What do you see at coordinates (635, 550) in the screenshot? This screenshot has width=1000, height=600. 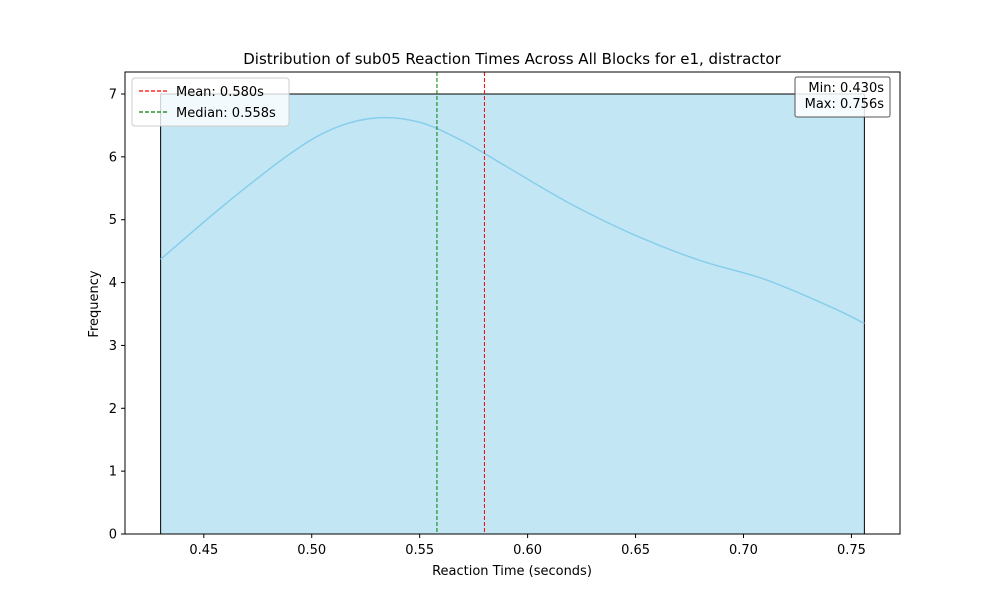 I see `x-tick-label: 0.65` at bounding box center [635, 550].